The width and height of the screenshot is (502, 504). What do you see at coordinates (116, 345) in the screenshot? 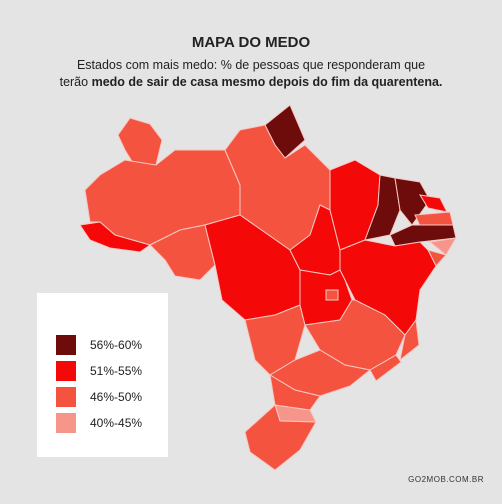
I see `legend-label: 56%-60%` at bounding box center [116, 345].